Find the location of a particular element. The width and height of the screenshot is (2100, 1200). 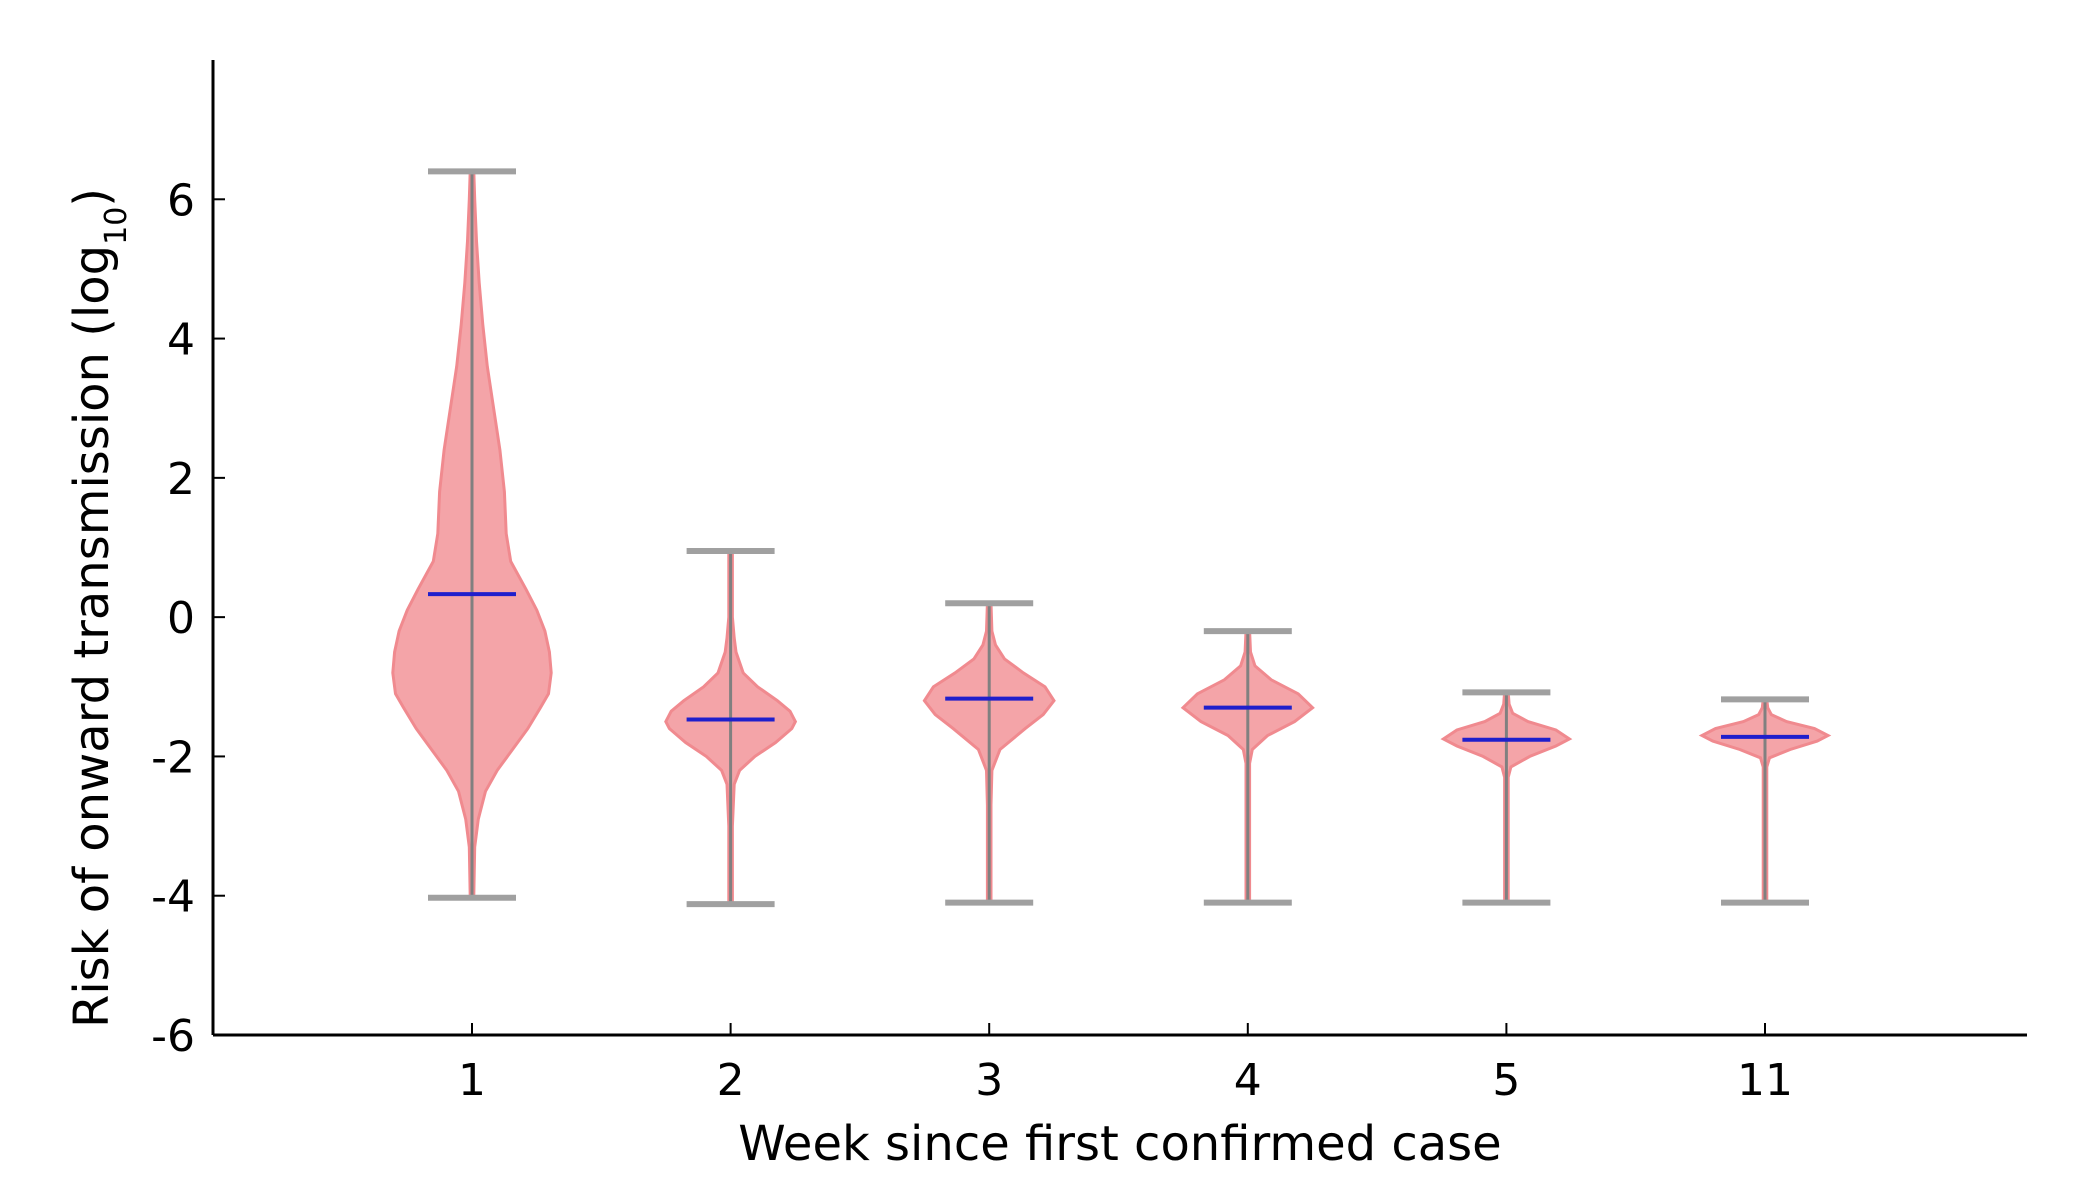

y-axis-title: Risk of onward transmission (log10) is located at coordinates (99, 608).